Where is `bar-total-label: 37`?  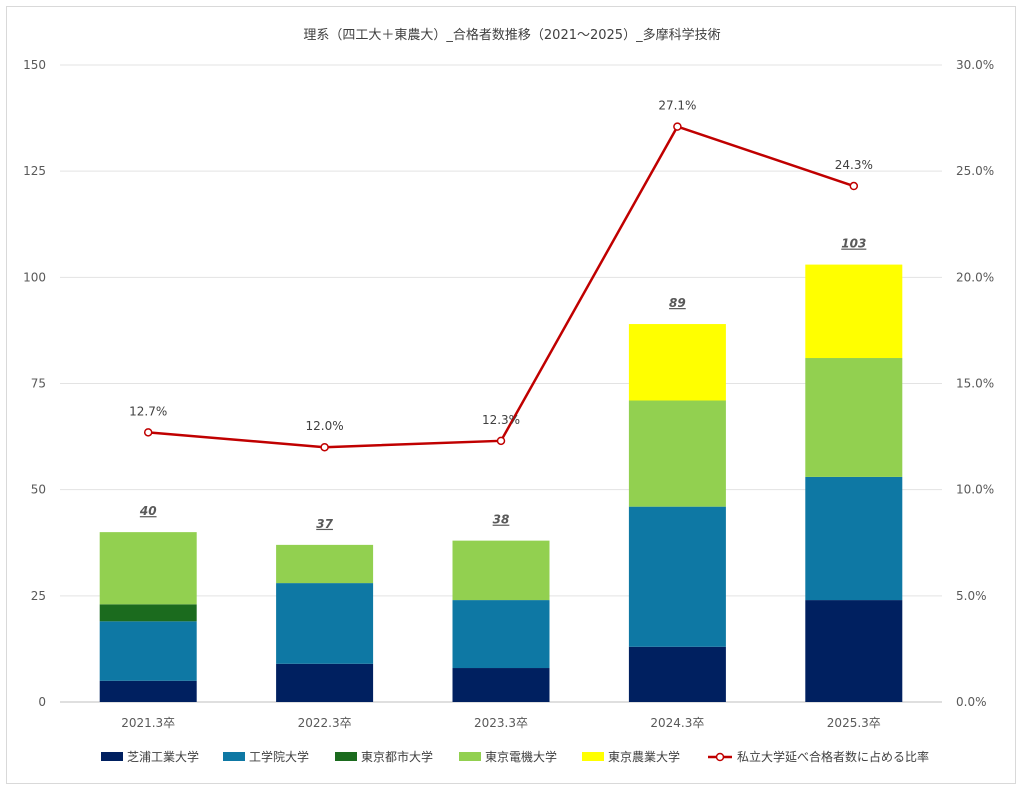 bar-total-label: 37 is located at coordinates (324, 524).